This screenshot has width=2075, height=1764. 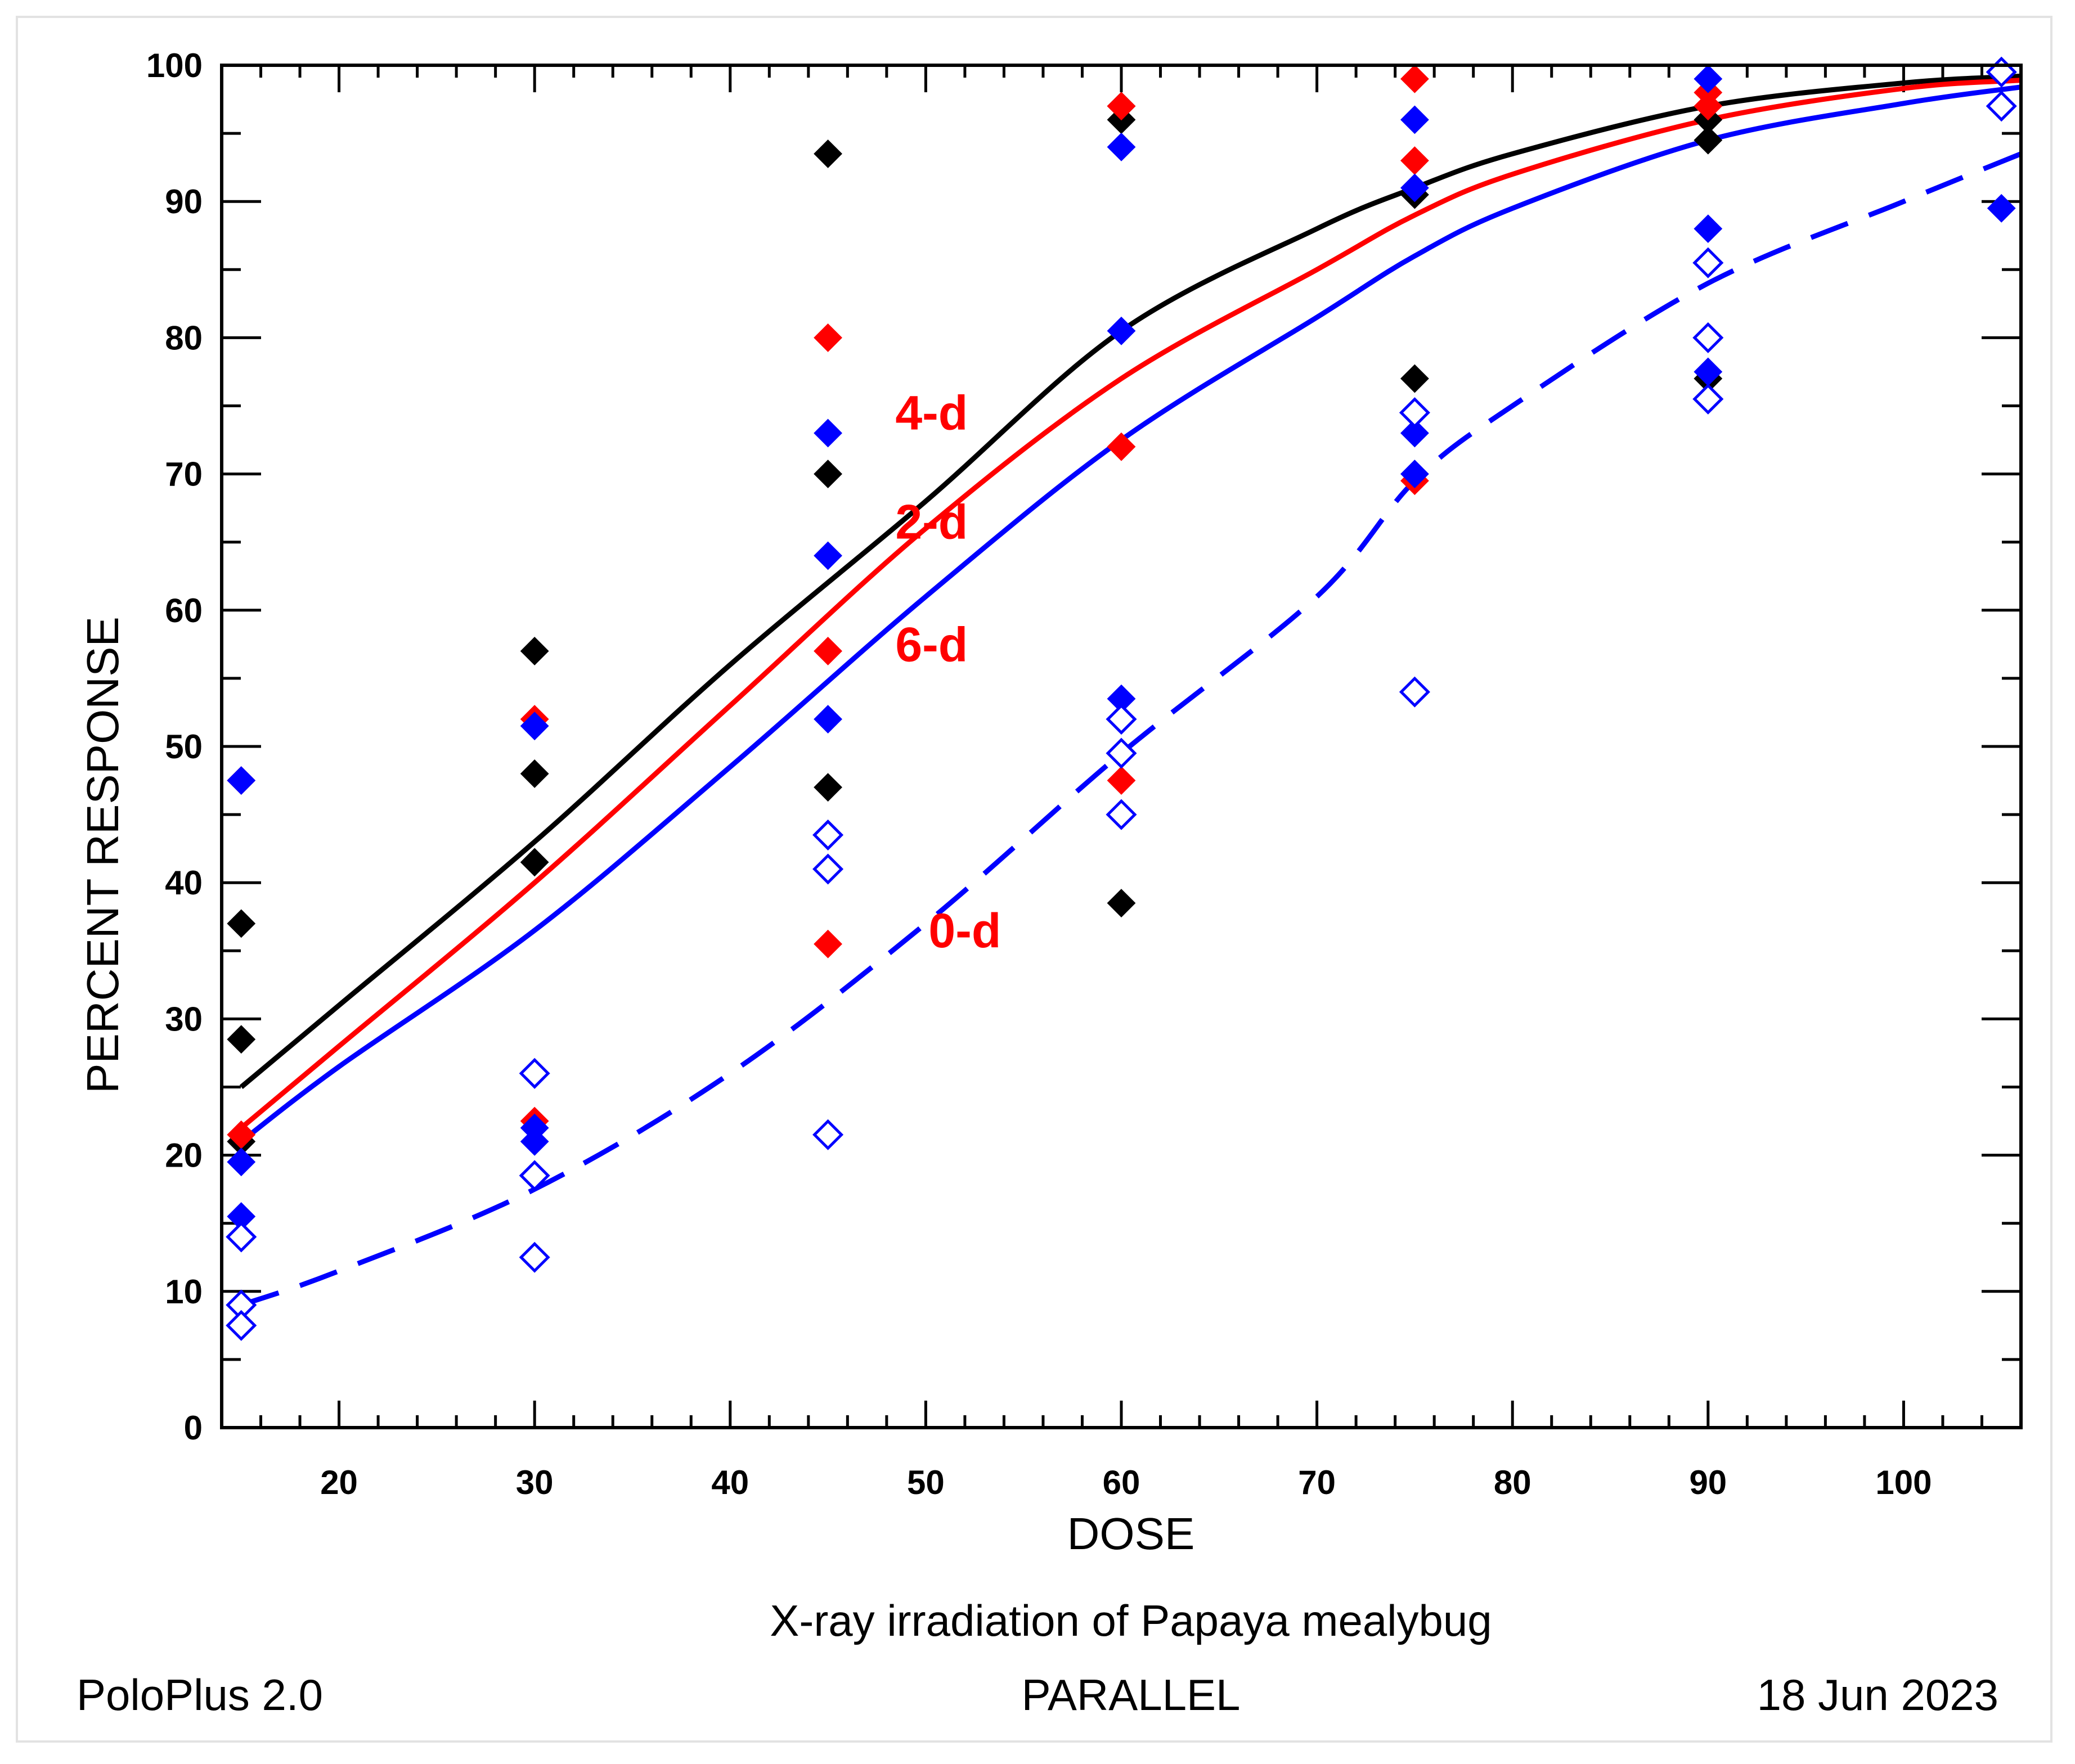 What do you see at coordinates (184, 1019) in the screenshot?
I see `y-tick-label: 30` at bounding box center [184, 1019].